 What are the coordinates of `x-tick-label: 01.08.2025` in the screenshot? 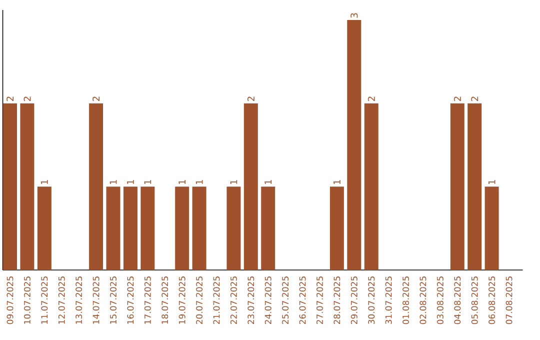 It's located at (405, 300).